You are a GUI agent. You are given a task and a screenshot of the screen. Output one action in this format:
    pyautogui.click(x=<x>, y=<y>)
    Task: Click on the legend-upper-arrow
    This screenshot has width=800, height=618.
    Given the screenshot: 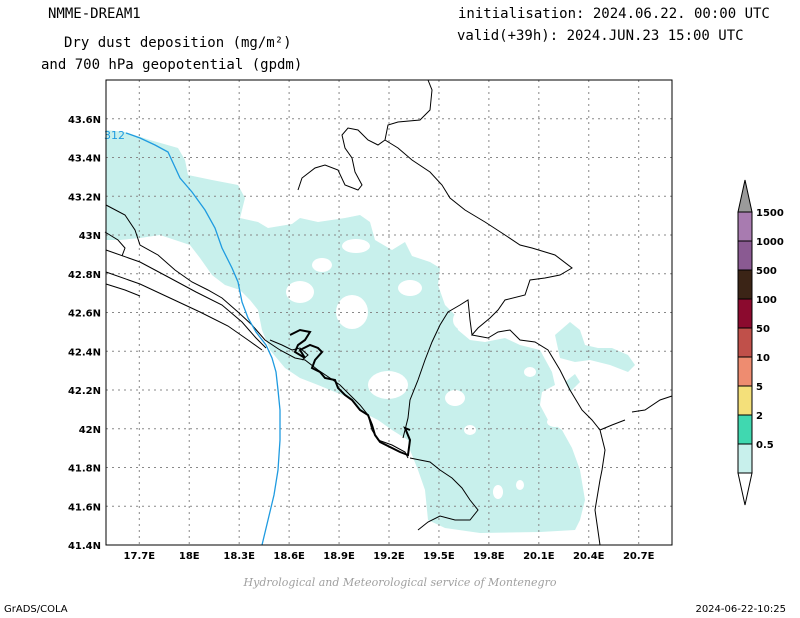 What is the action you would take?
    pyautogui.click(x=745, y=196)
    